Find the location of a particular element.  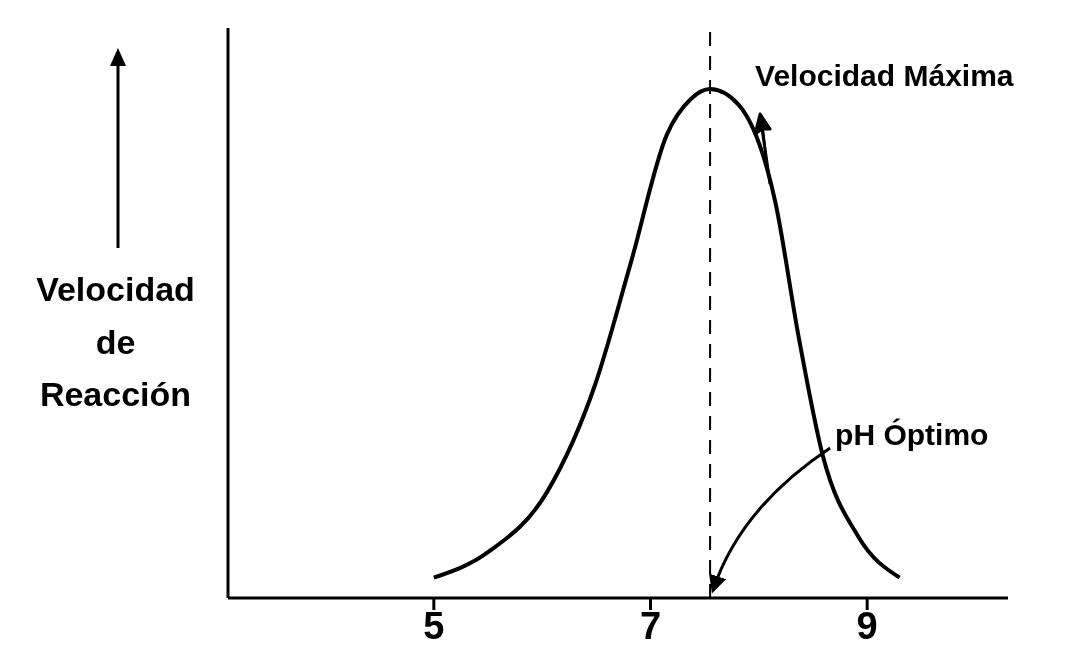

annotation: Velocidad Máxima is located at coordinates (884, 76).